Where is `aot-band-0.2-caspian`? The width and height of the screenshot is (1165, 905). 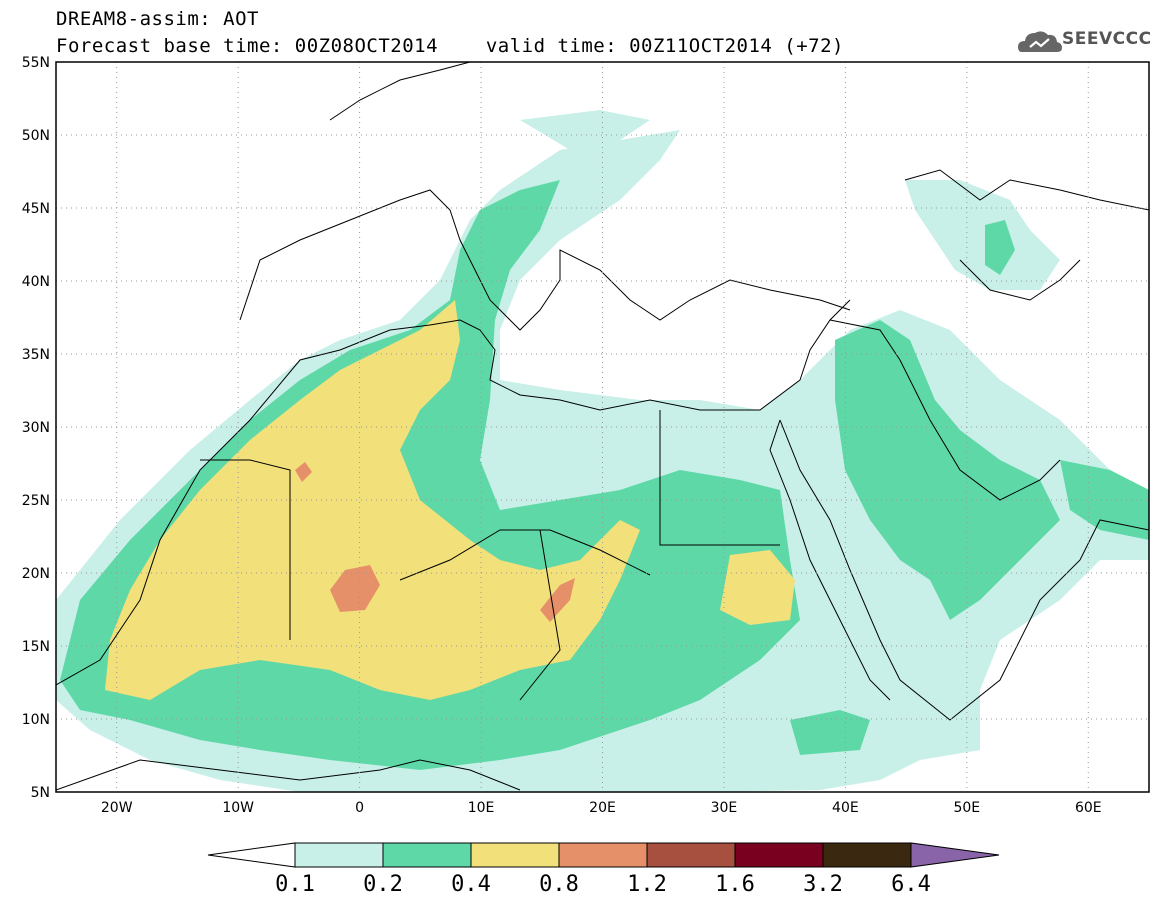
aot-band-0.2-caspian is located at coordinates (1000, 247).